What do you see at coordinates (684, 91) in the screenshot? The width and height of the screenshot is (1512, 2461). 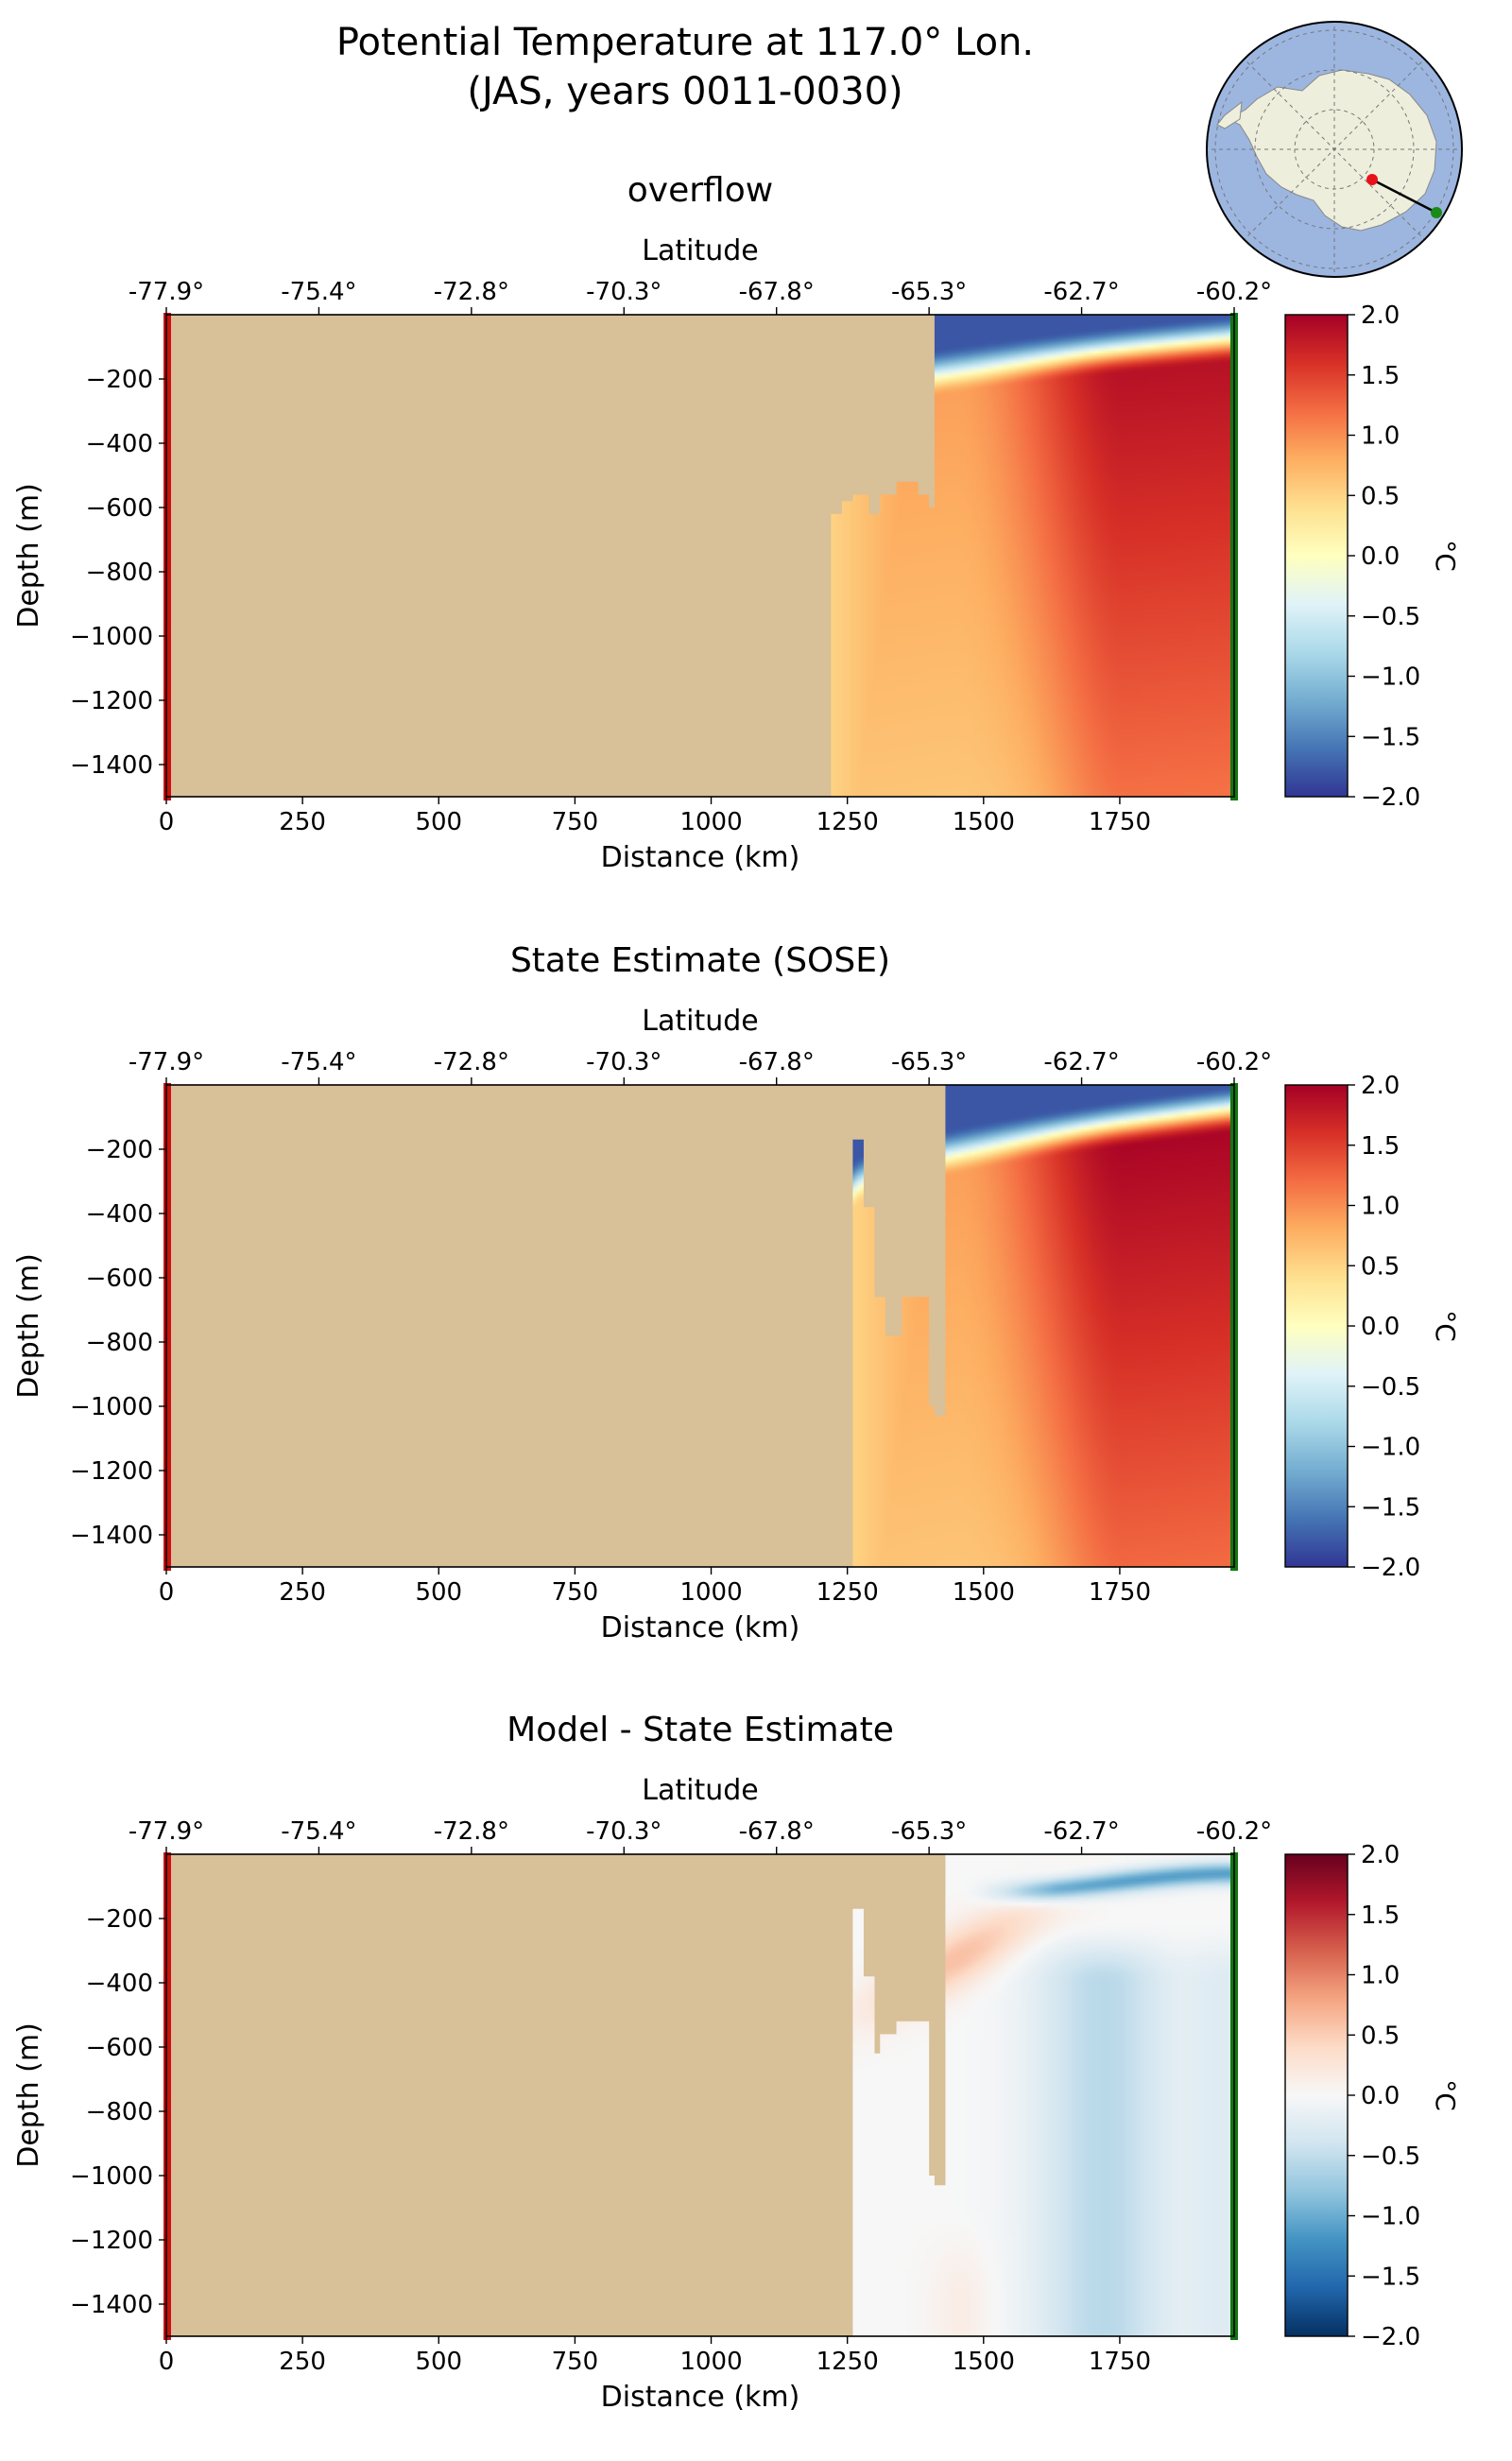 I see `figure-title-line2: (JAS, years 0011-0030)` at bounding box center [684, 91].